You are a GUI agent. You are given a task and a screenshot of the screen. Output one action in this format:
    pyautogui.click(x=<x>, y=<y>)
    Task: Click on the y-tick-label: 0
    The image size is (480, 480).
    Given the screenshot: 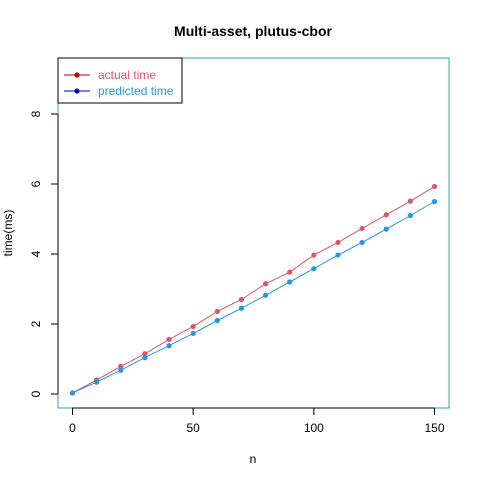 What is the action you would take?
    pyautogui.click(x=36, y=393)
    